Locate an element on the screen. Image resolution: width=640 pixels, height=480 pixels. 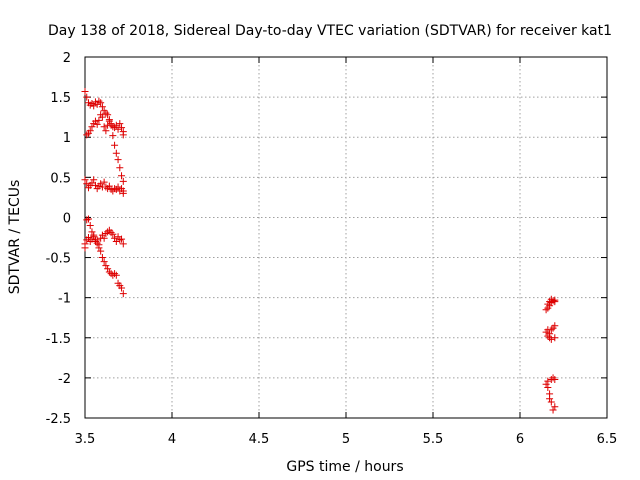
x-tick-label: 6.5 is located at coordinates (607, 439).